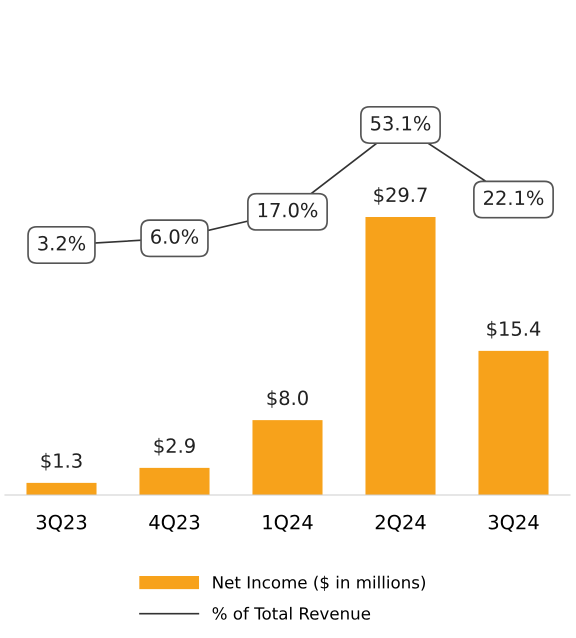 This screenshot has height=638, width=576. I want to click on data-label: 22.1%, so click(514, 198).